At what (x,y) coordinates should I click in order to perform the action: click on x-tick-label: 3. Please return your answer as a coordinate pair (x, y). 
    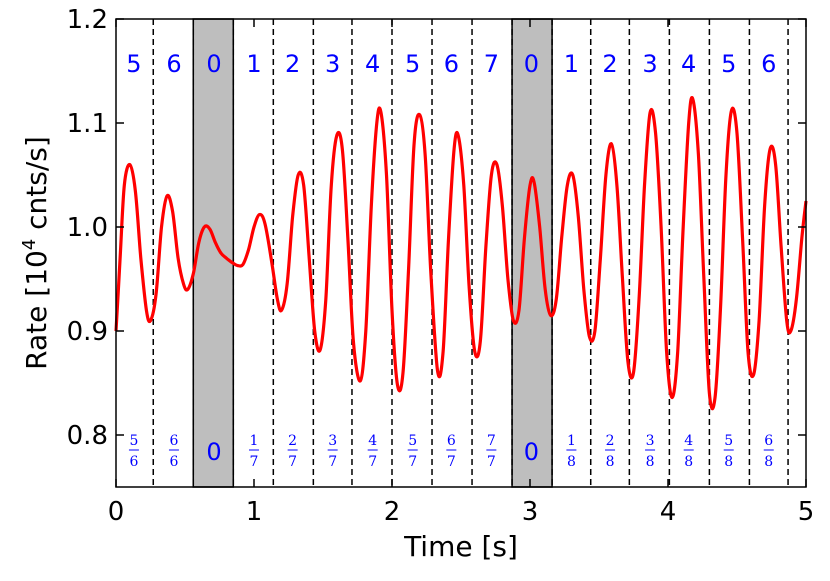
    Looking at the image, I should click on (530, 512).